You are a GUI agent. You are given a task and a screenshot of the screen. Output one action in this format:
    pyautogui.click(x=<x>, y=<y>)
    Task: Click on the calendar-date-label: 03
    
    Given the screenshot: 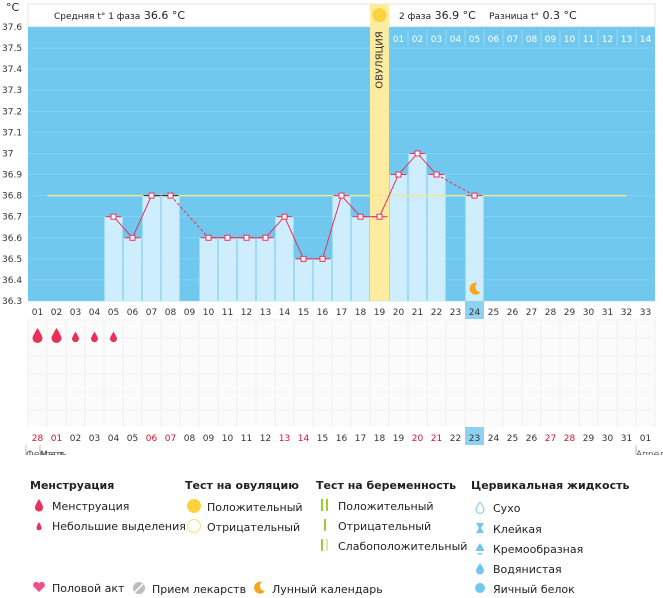 What is the action you would take?
    pyautogui.click(x=94, y=439)
    